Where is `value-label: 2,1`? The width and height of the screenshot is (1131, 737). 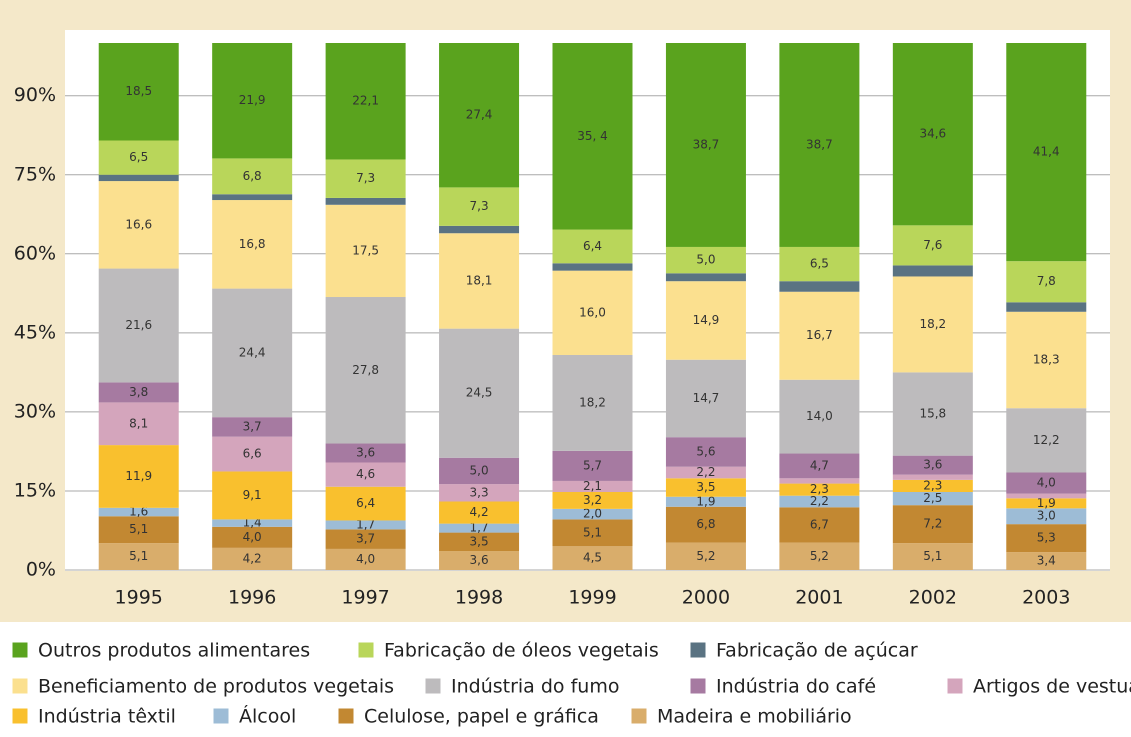 value-label: 2,1 is located at coordinates (592, 486).